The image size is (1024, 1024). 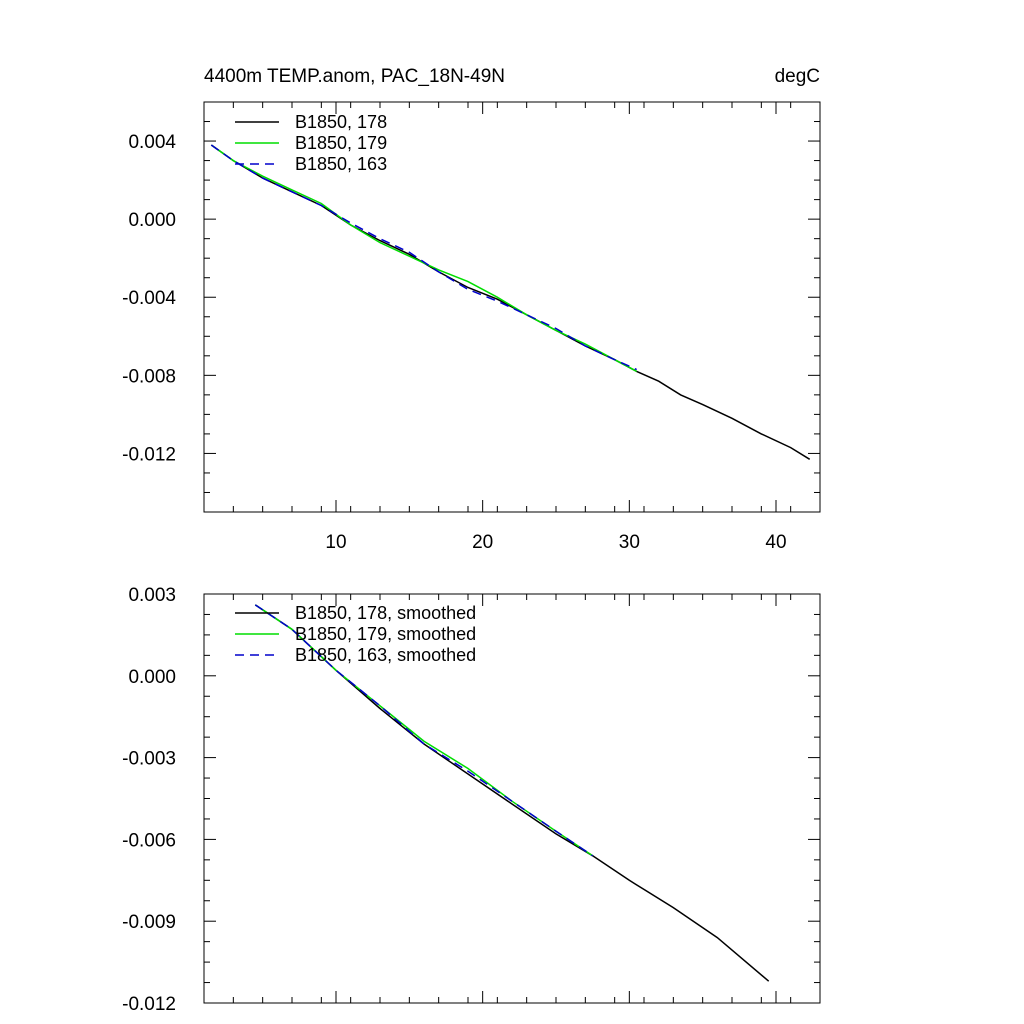 I want to click on y-tick-label: -0.006, so click(x=149, y=840).